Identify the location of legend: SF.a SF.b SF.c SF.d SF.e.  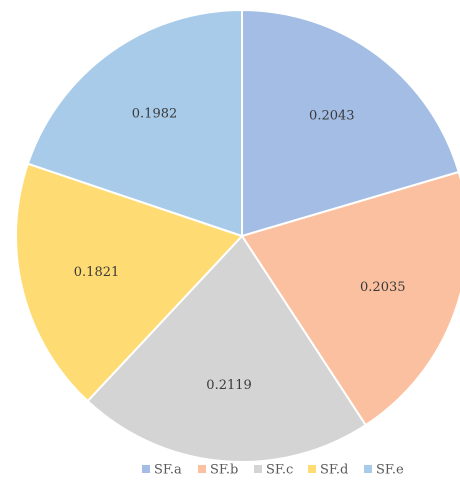
(273, 470).